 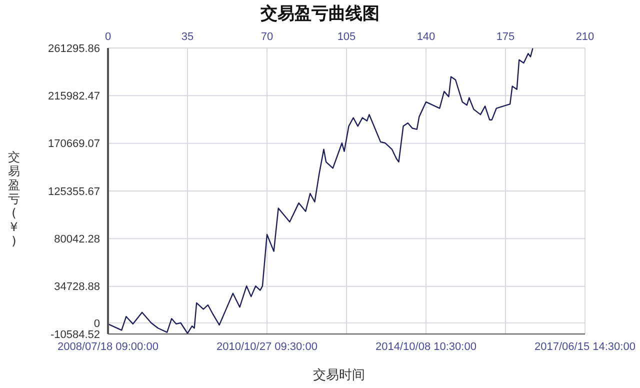 I want to click on y-tick-label: 170669.07, so click(x=74, y=144).